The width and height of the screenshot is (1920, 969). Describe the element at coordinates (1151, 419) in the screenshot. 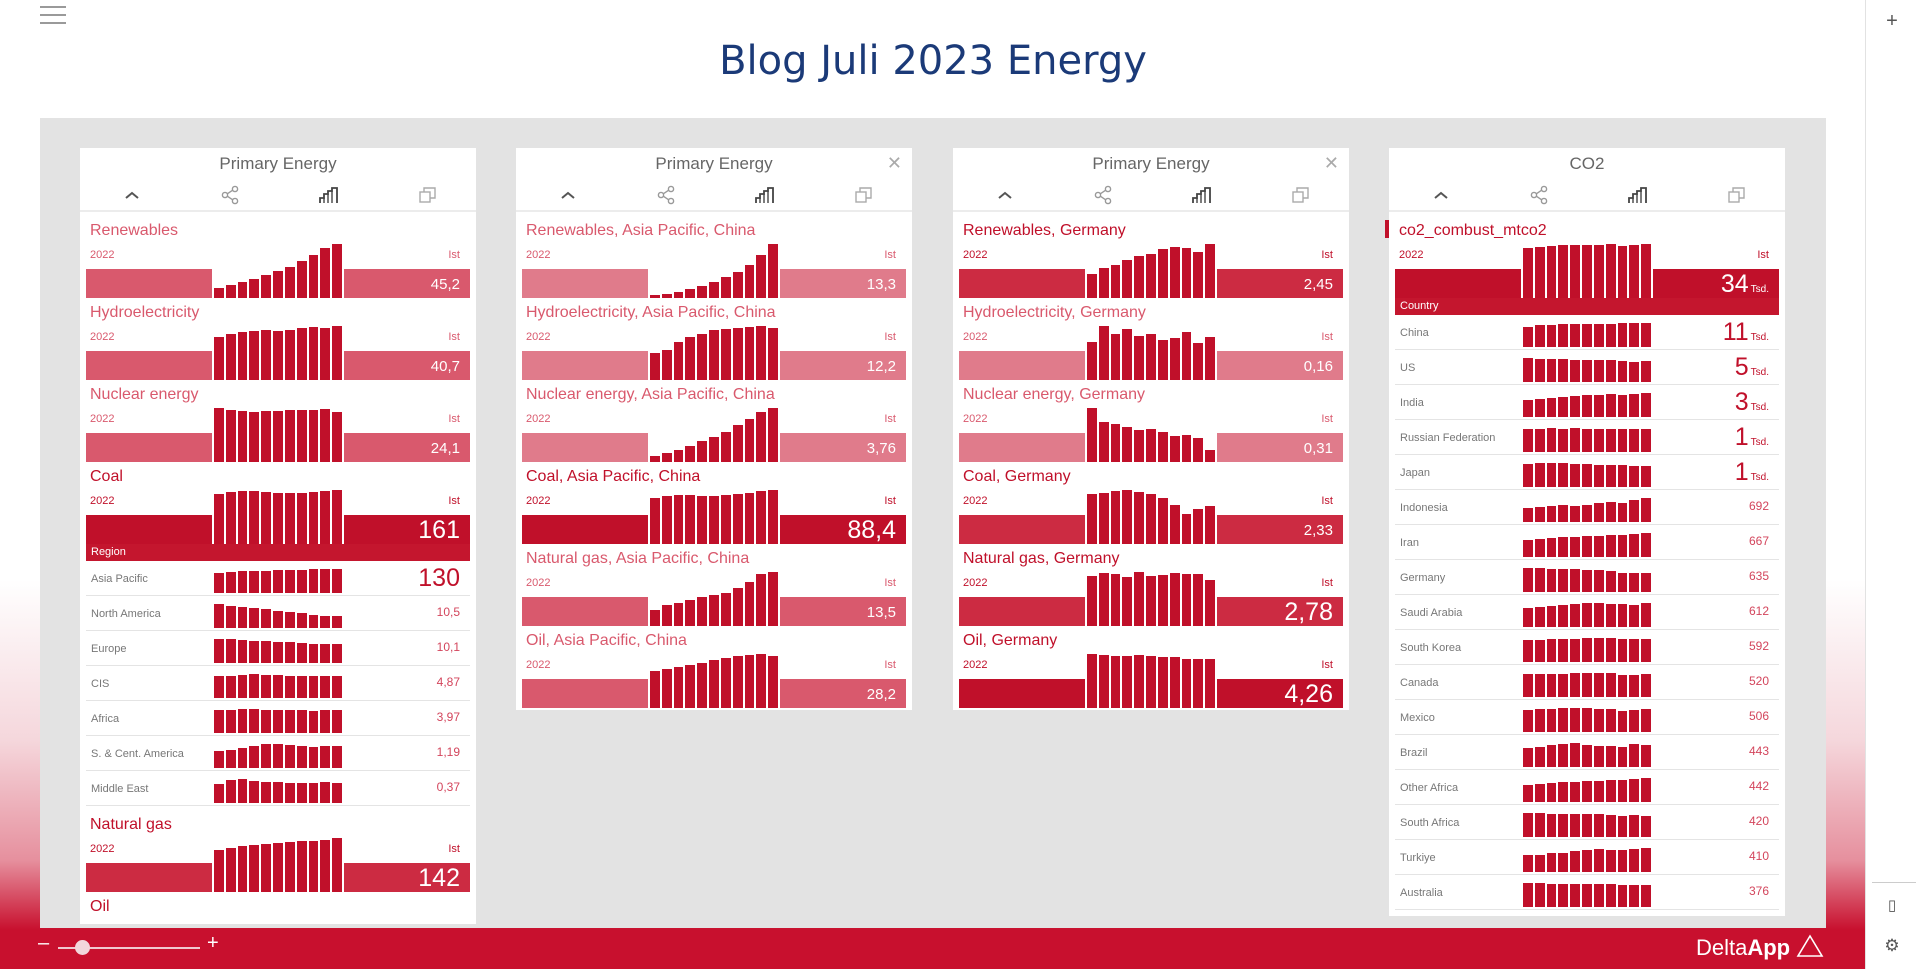

I see `kpi-tile: Nuclear energy, Germany 2022 Ist 0,31` at that location.